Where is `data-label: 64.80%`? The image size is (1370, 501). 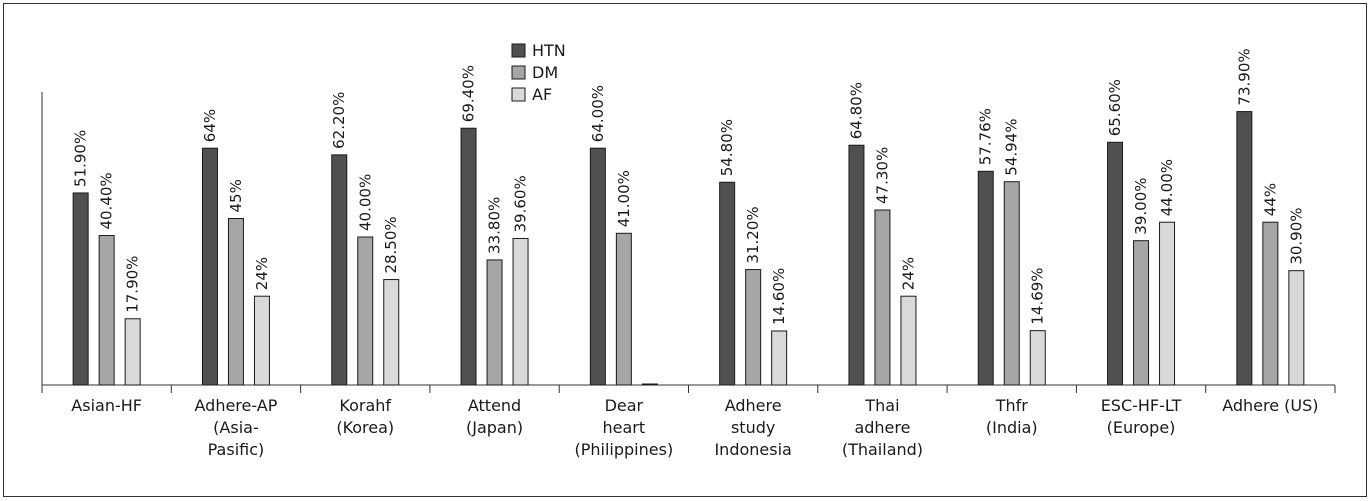 data-label: 64.80% is located at coordinates (856, 110).